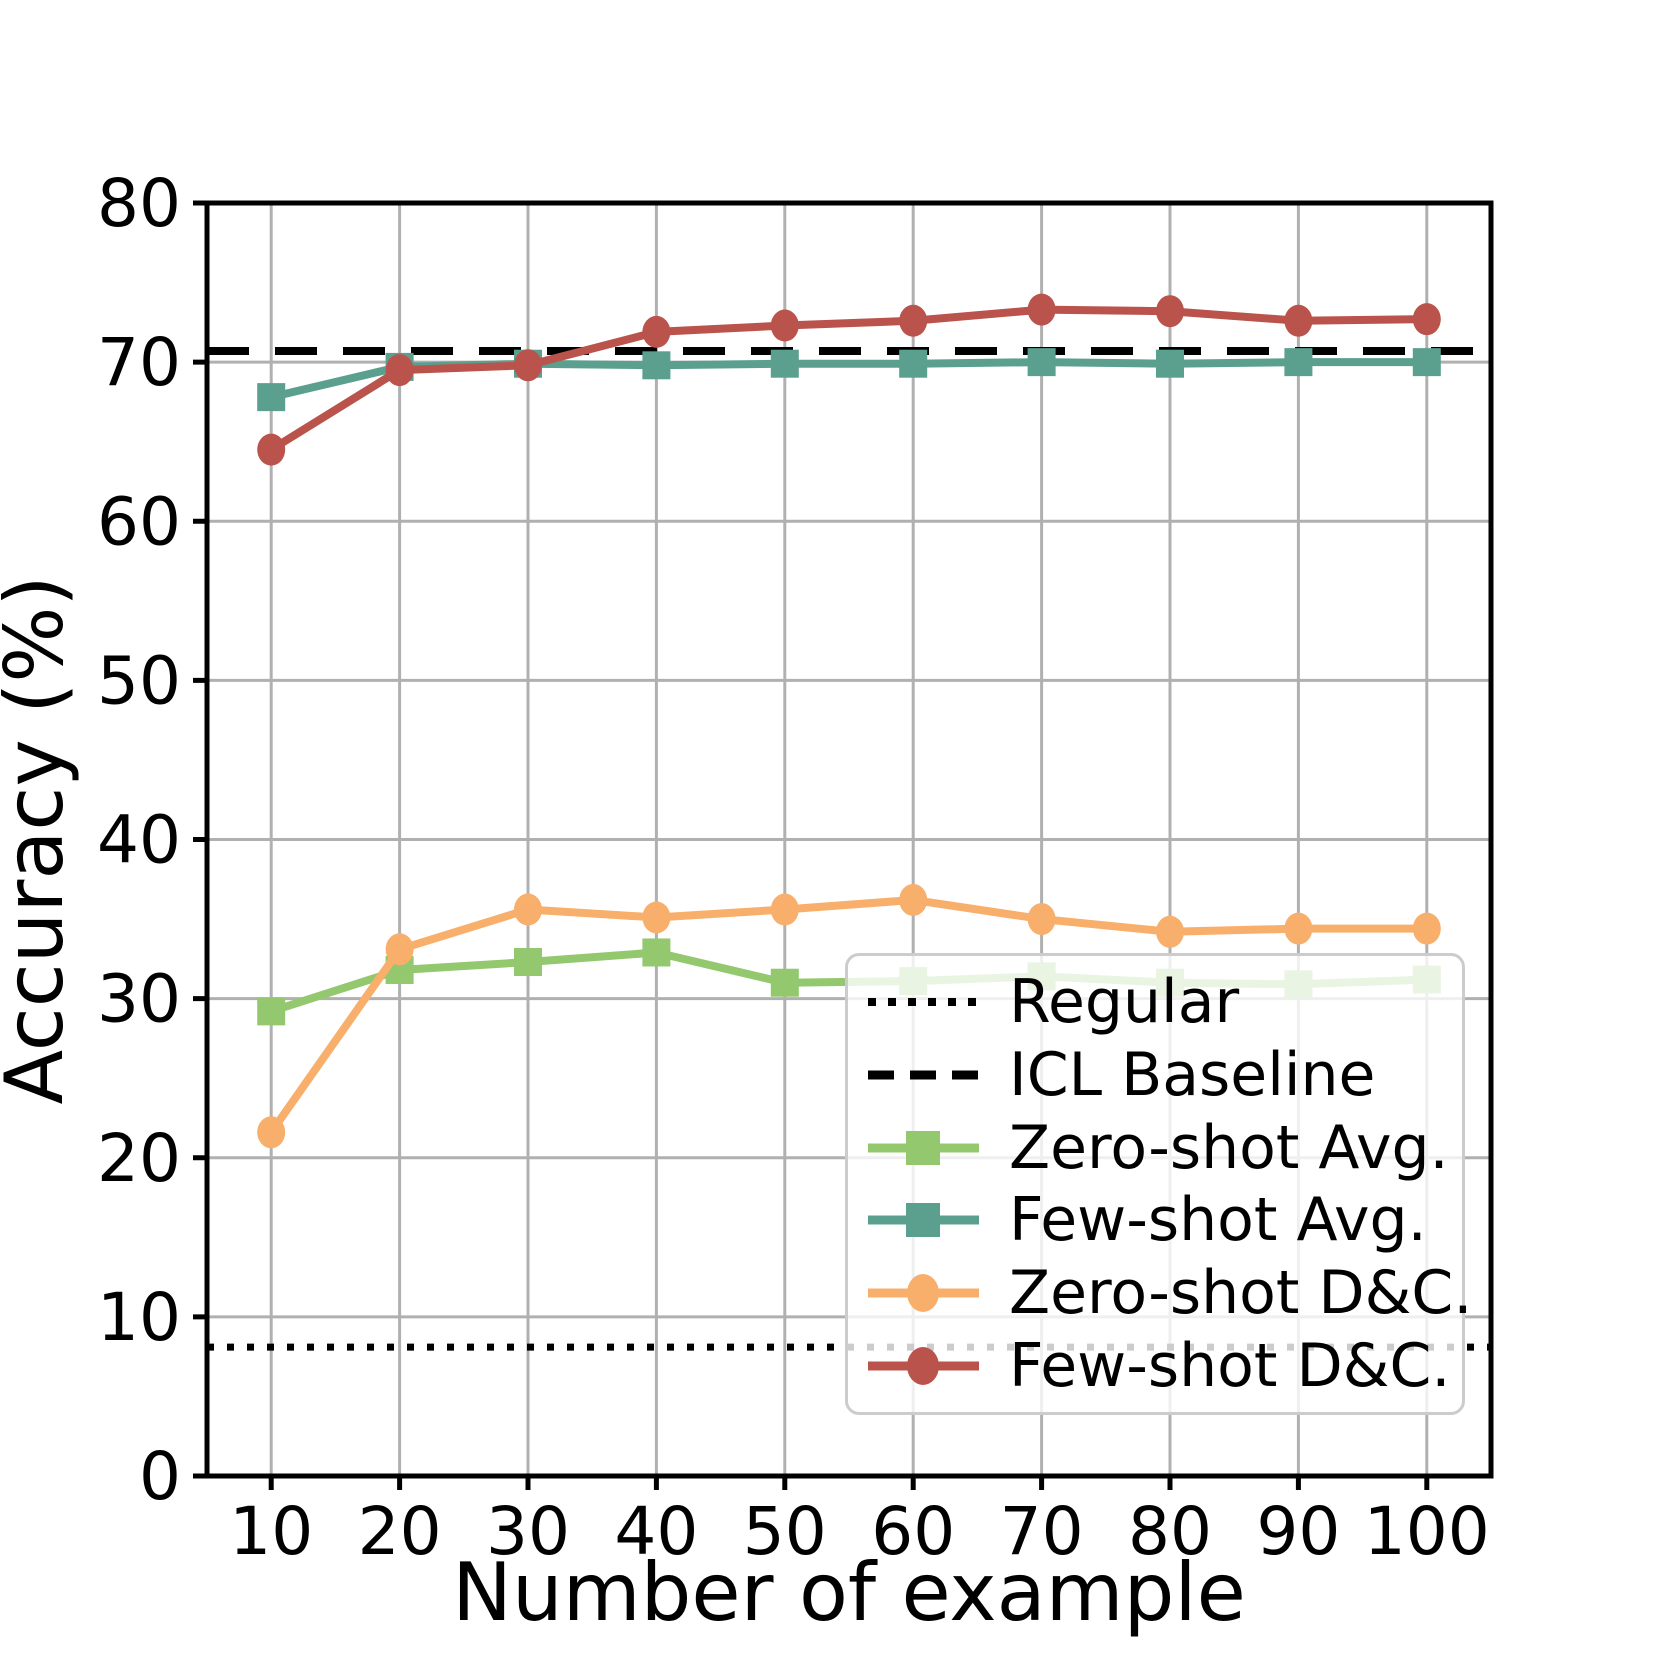 This screenshot has width=1659, height=1659. I want to click on legend-item-zero-shot-dc: Zero-shot D&C., so click(1169, 1293).